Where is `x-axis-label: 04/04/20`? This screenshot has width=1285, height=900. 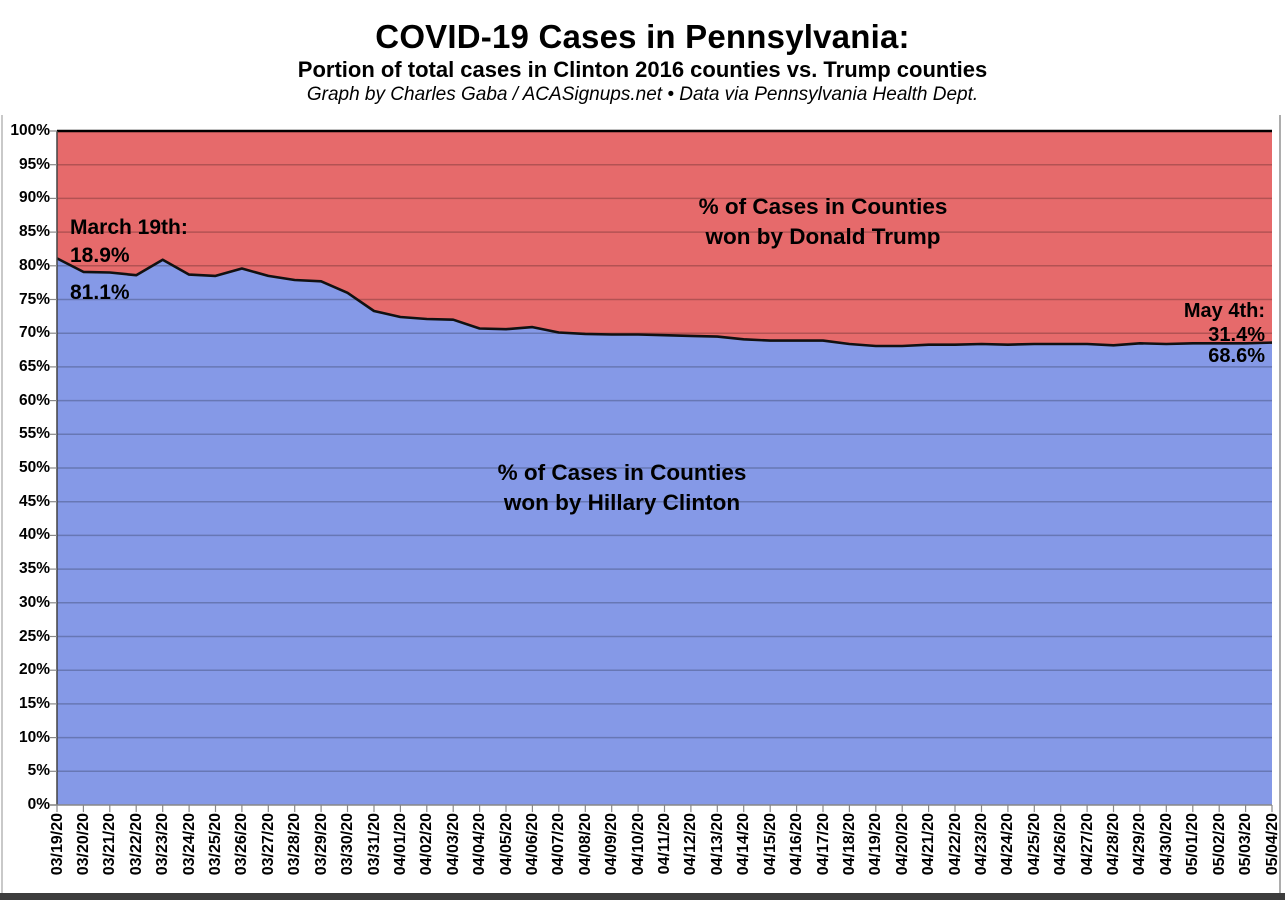
x-axis-label: 04/04/20 is located at coordinates (480, 844).